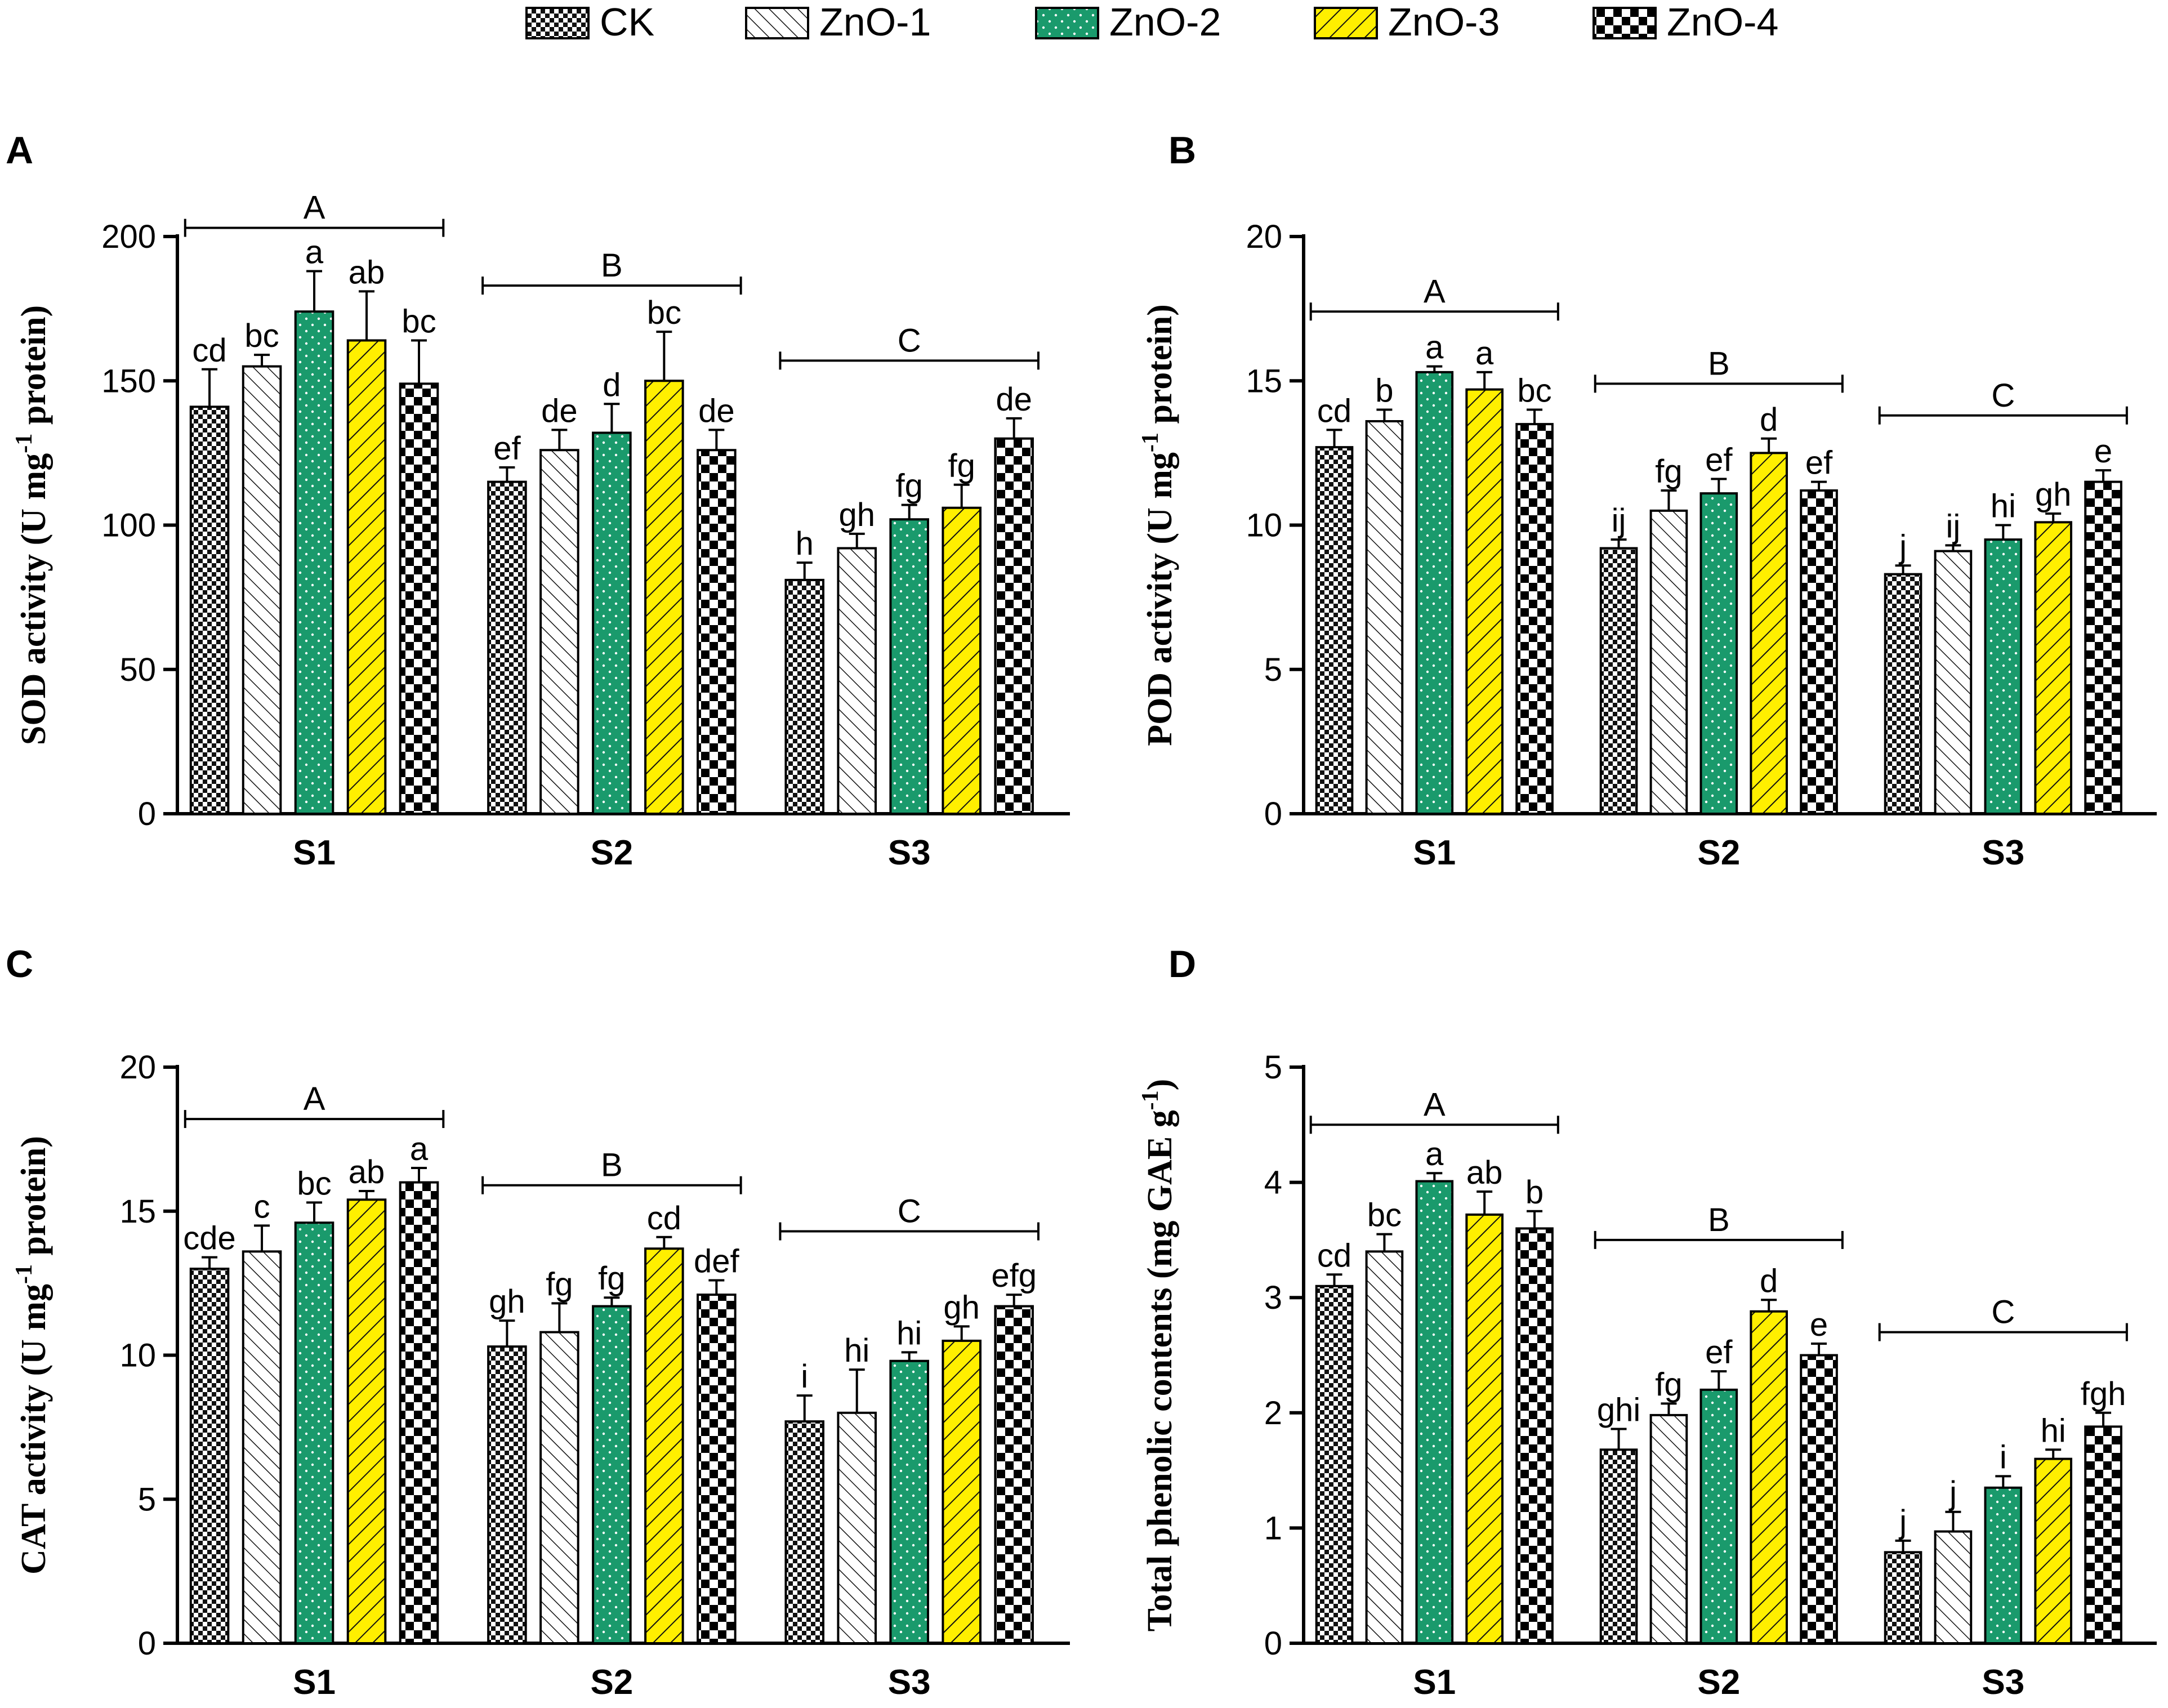  What do you see at coordinates (137, 670) in the screenshot?
I see `y-tick-label: 50` at bounding box center [137, 670].